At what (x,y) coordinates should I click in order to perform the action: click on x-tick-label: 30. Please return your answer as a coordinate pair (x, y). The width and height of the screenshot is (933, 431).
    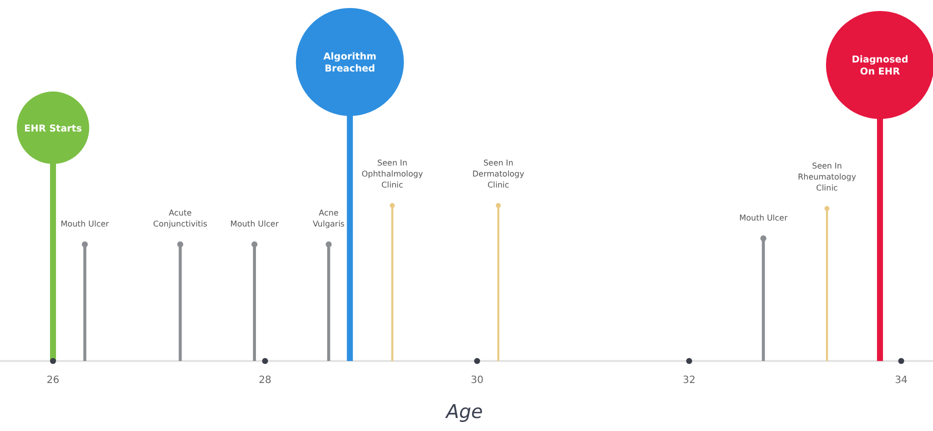
    Looking at the image, I should click on (477, 380).